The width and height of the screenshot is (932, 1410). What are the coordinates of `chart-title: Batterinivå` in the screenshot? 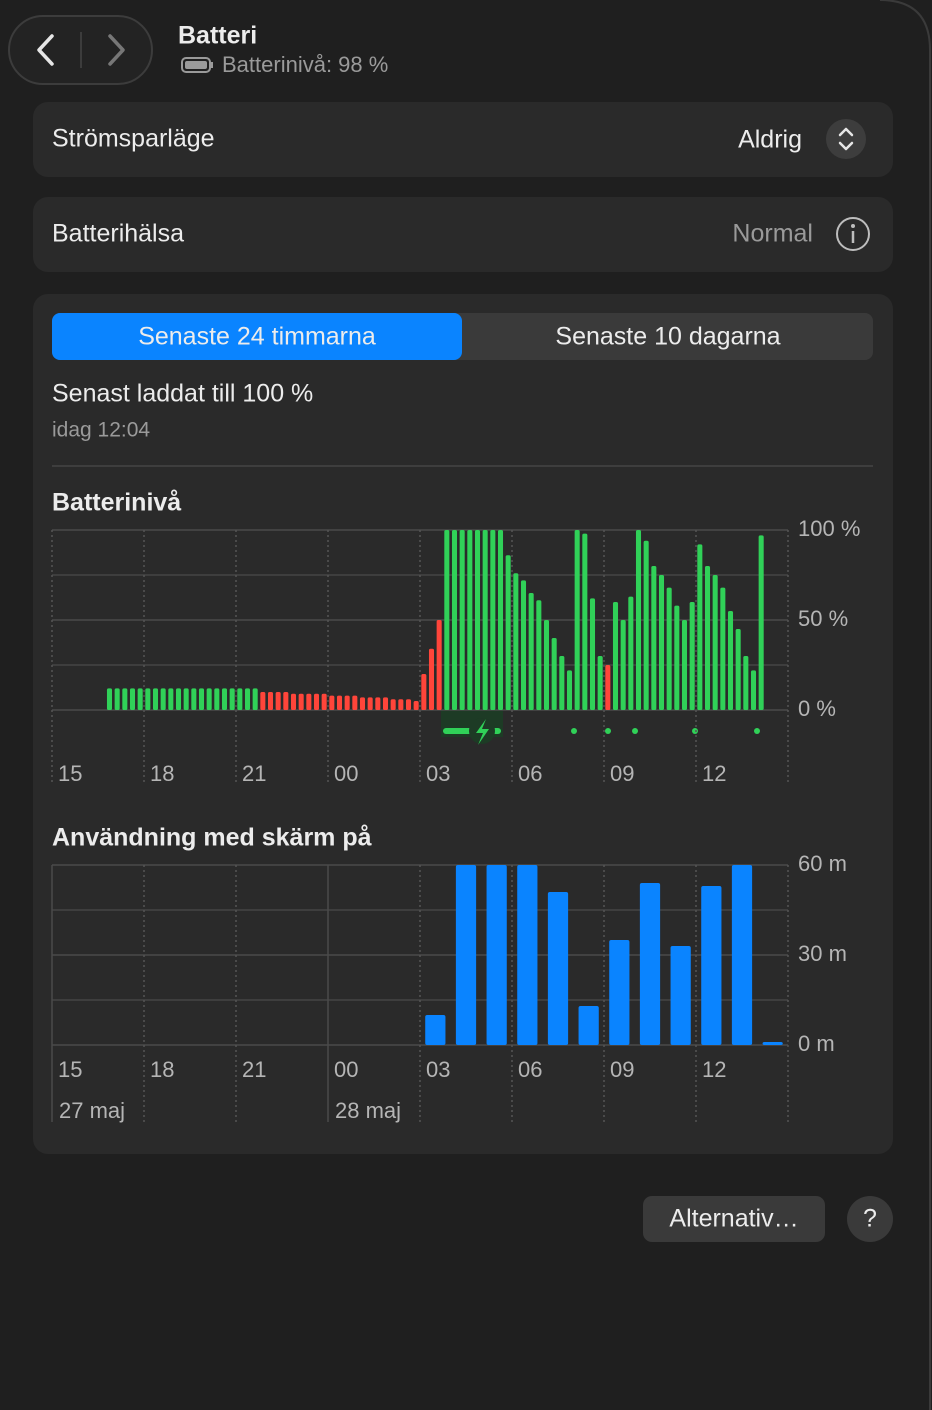 It's located at (116, 503).